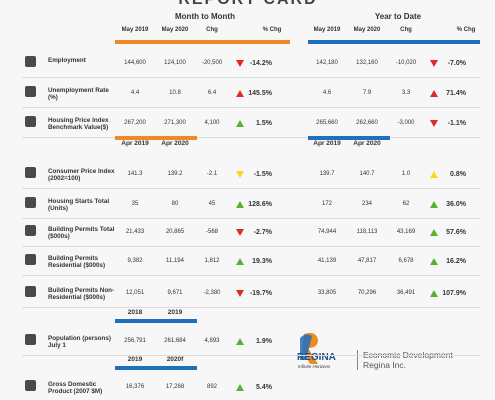 Image resolution: width=495 pixels, height=400 pixels. Describe the element at coordinates (212, 232) in the screenshot. I see `cell: -568` at that location.